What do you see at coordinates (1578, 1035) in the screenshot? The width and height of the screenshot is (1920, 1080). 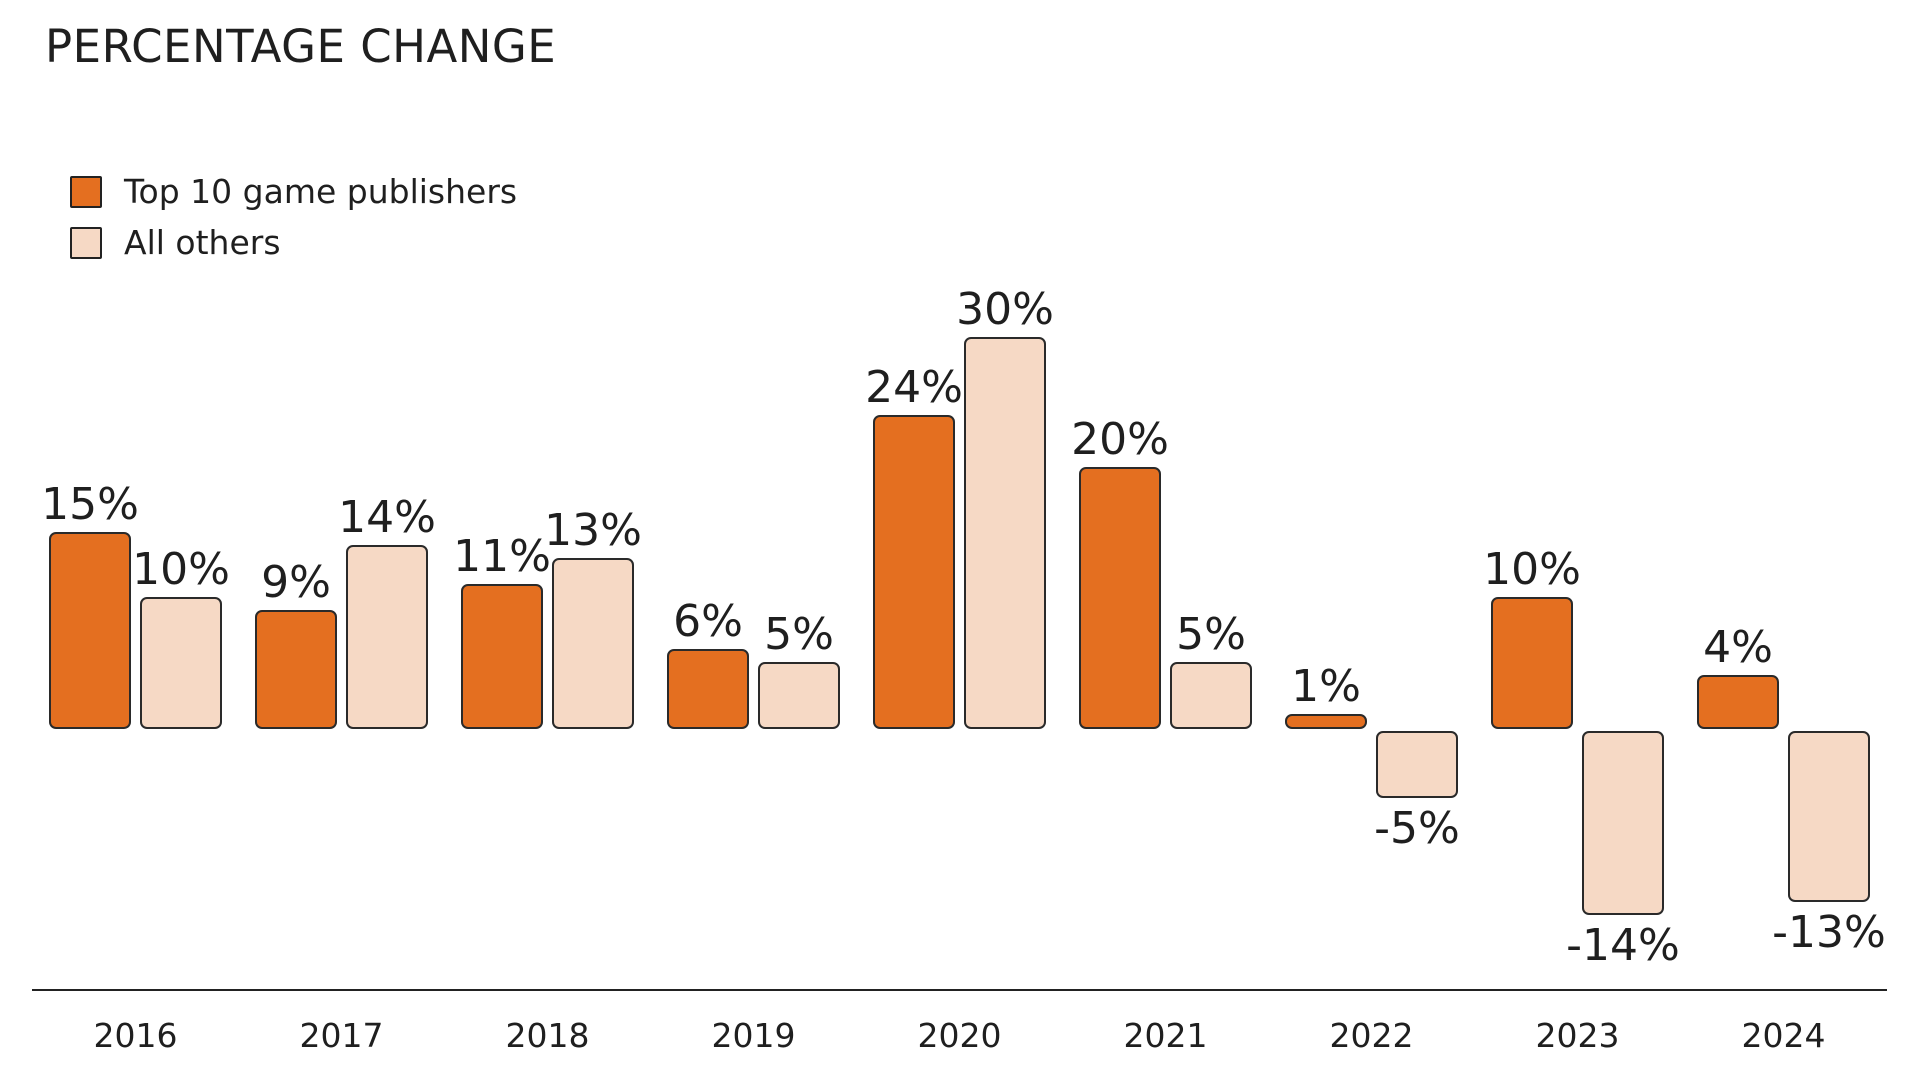 I see `x-tick-label-2023: 2023` at bounding box center [1578, 1035].